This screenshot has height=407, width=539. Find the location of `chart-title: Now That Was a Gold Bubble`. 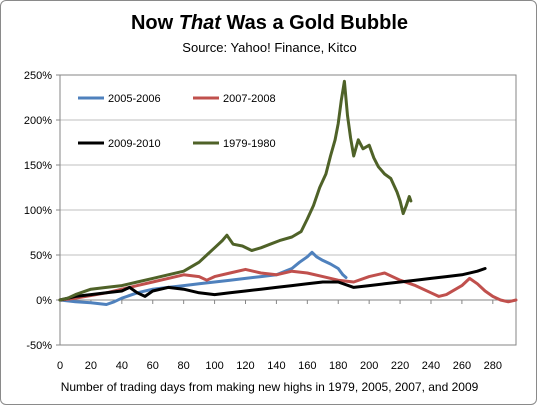

chart-title: Now That Was a Gold Bubble is located at coordinates (269, 23).